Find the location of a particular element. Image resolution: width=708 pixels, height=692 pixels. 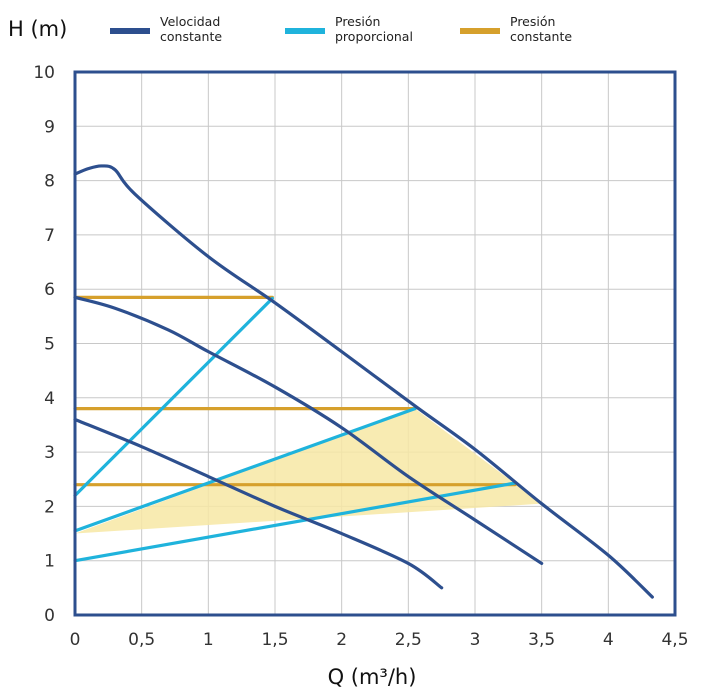

y-tick-label: 4 is located at coordinates (49, 399).